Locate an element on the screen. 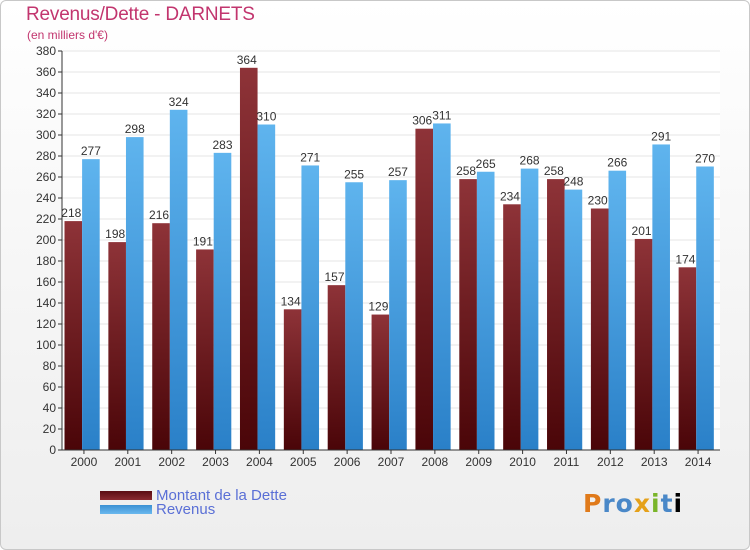 The height and width of the screenshot is (550, 750). y-tick-label: 160 is located at coordinates (46, 282).